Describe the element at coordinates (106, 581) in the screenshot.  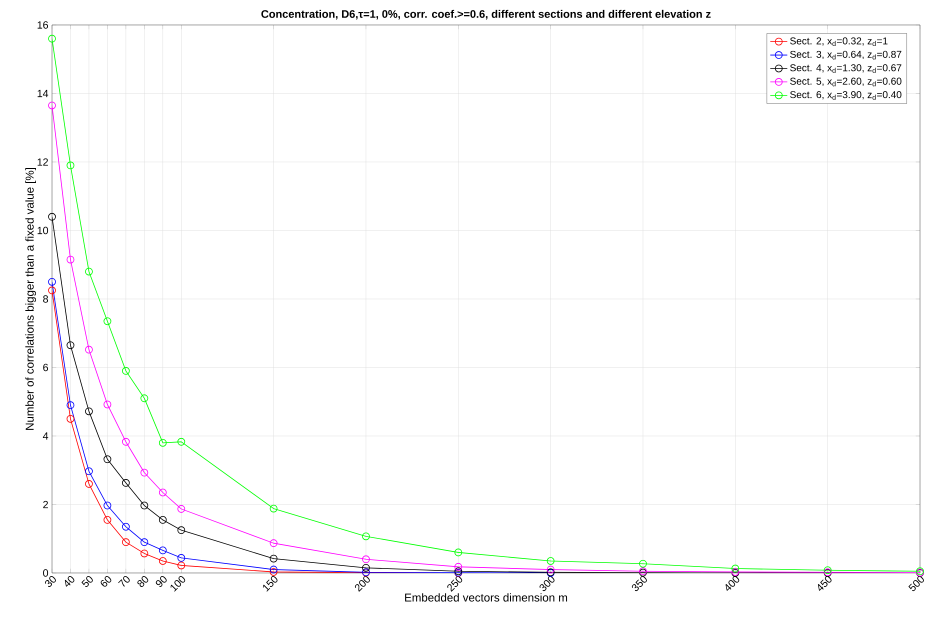
I see `x-tick-label: 60` at that location.